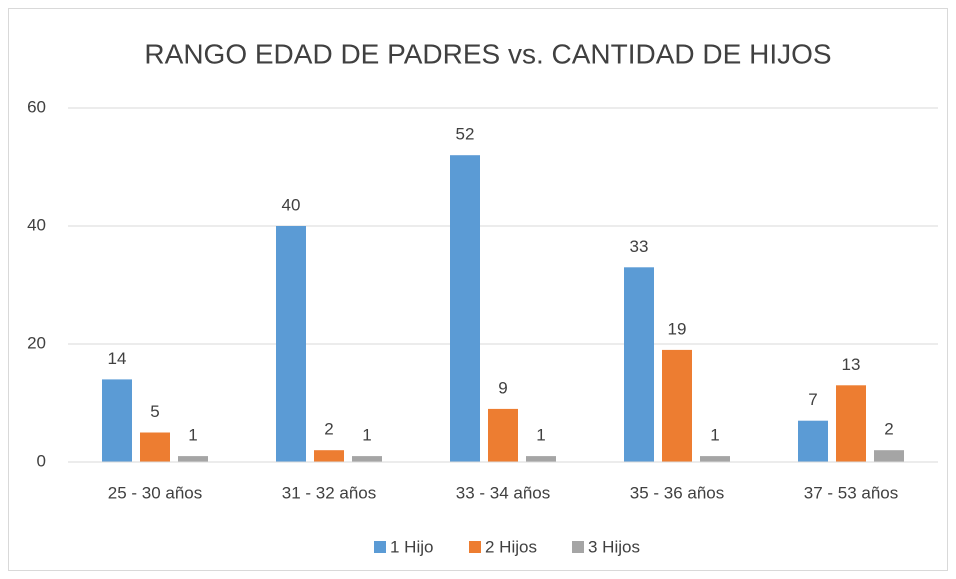  Describe the element at coordinates (677, 328) in the screenshot. I see `data-label: 19` at that location.